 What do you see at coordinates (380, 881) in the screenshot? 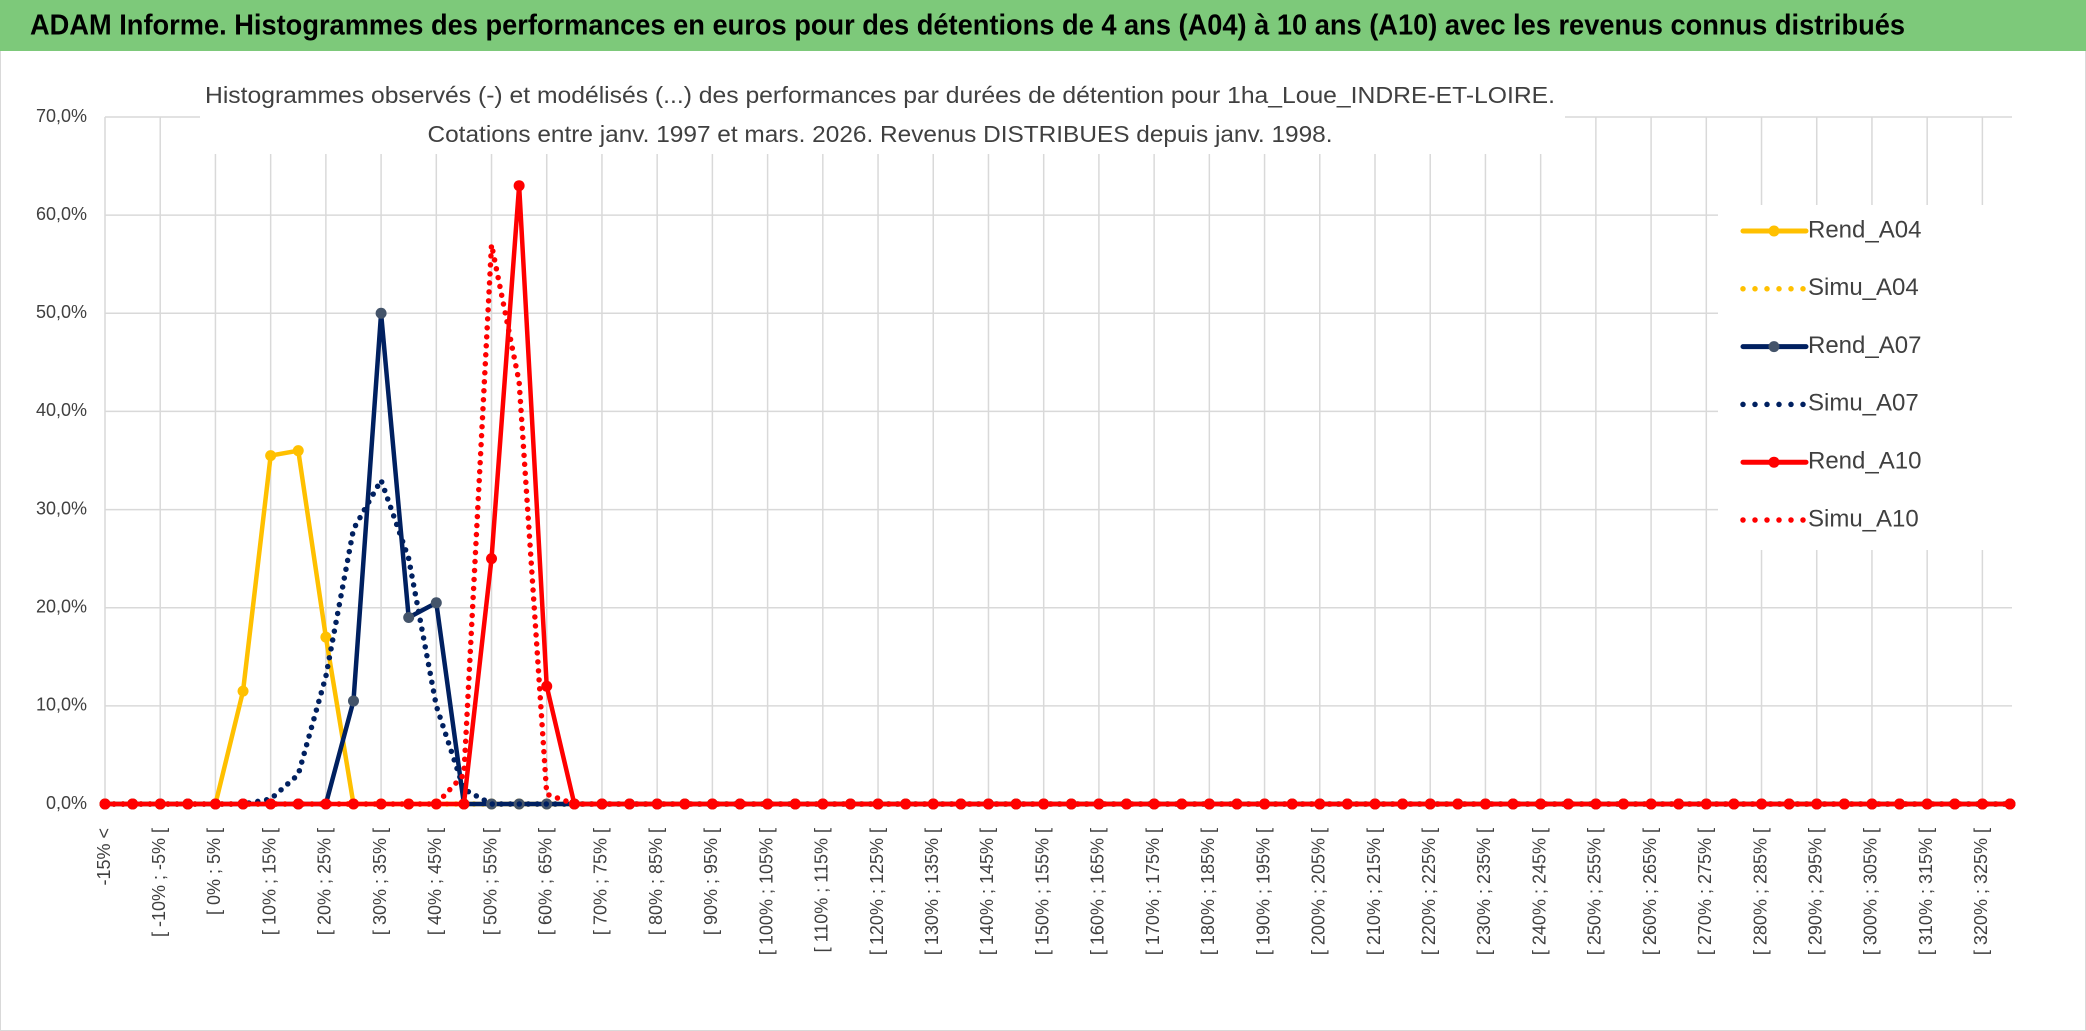
I see `x-tick-label: [ 30% ; 35% [` at bounding box center [380, 881].